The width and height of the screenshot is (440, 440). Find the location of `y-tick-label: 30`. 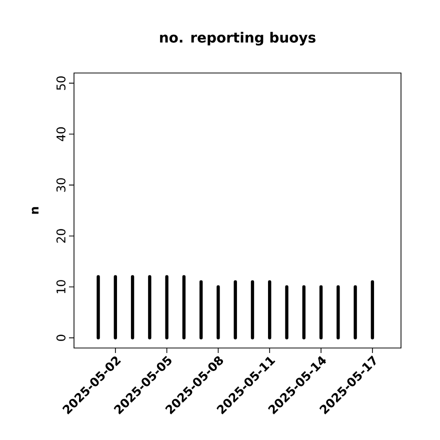

y-tick-label: 30 is located at coordinates (61, 185).